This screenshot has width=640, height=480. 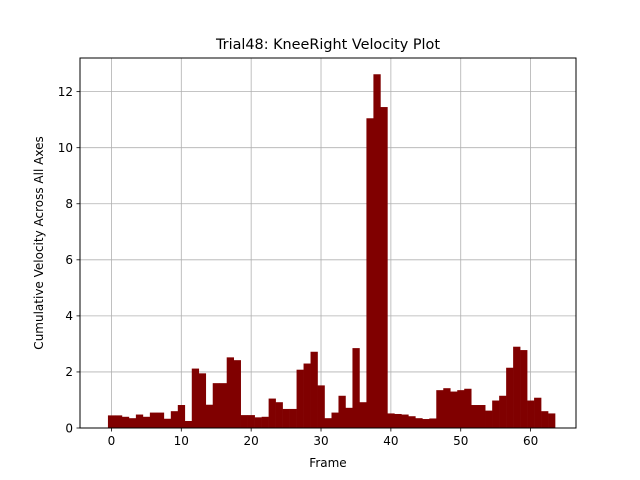 I want to click on x-tick-label: 50, so click(x=460, y=441).